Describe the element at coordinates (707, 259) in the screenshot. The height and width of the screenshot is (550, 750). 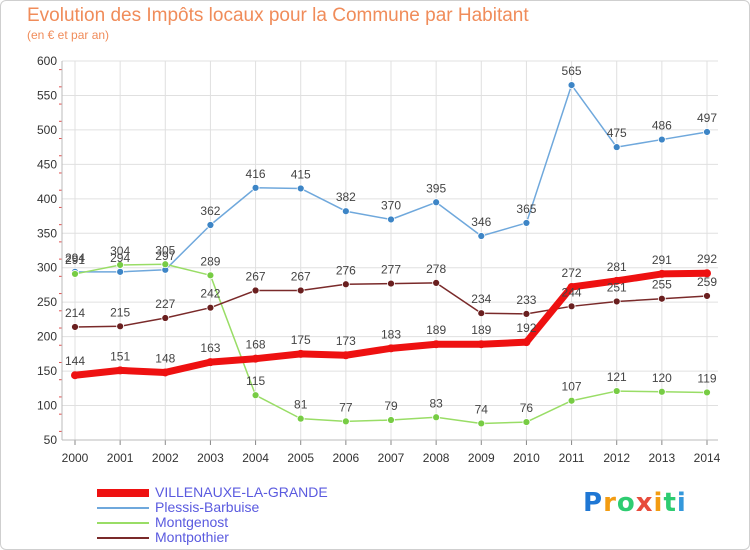
I see `data-label: 292` at that location.